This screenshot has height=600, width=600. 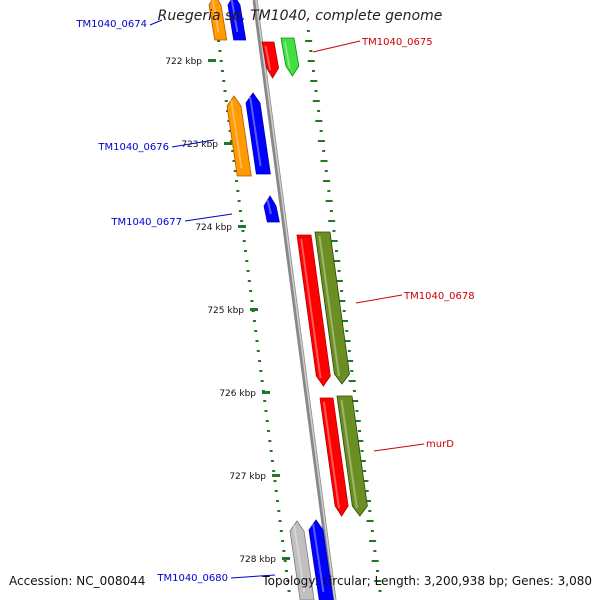 What do you see at coordinates (193, 143) in the screenshot?
I see `label-leader-line` at bounding box center [193, 143].